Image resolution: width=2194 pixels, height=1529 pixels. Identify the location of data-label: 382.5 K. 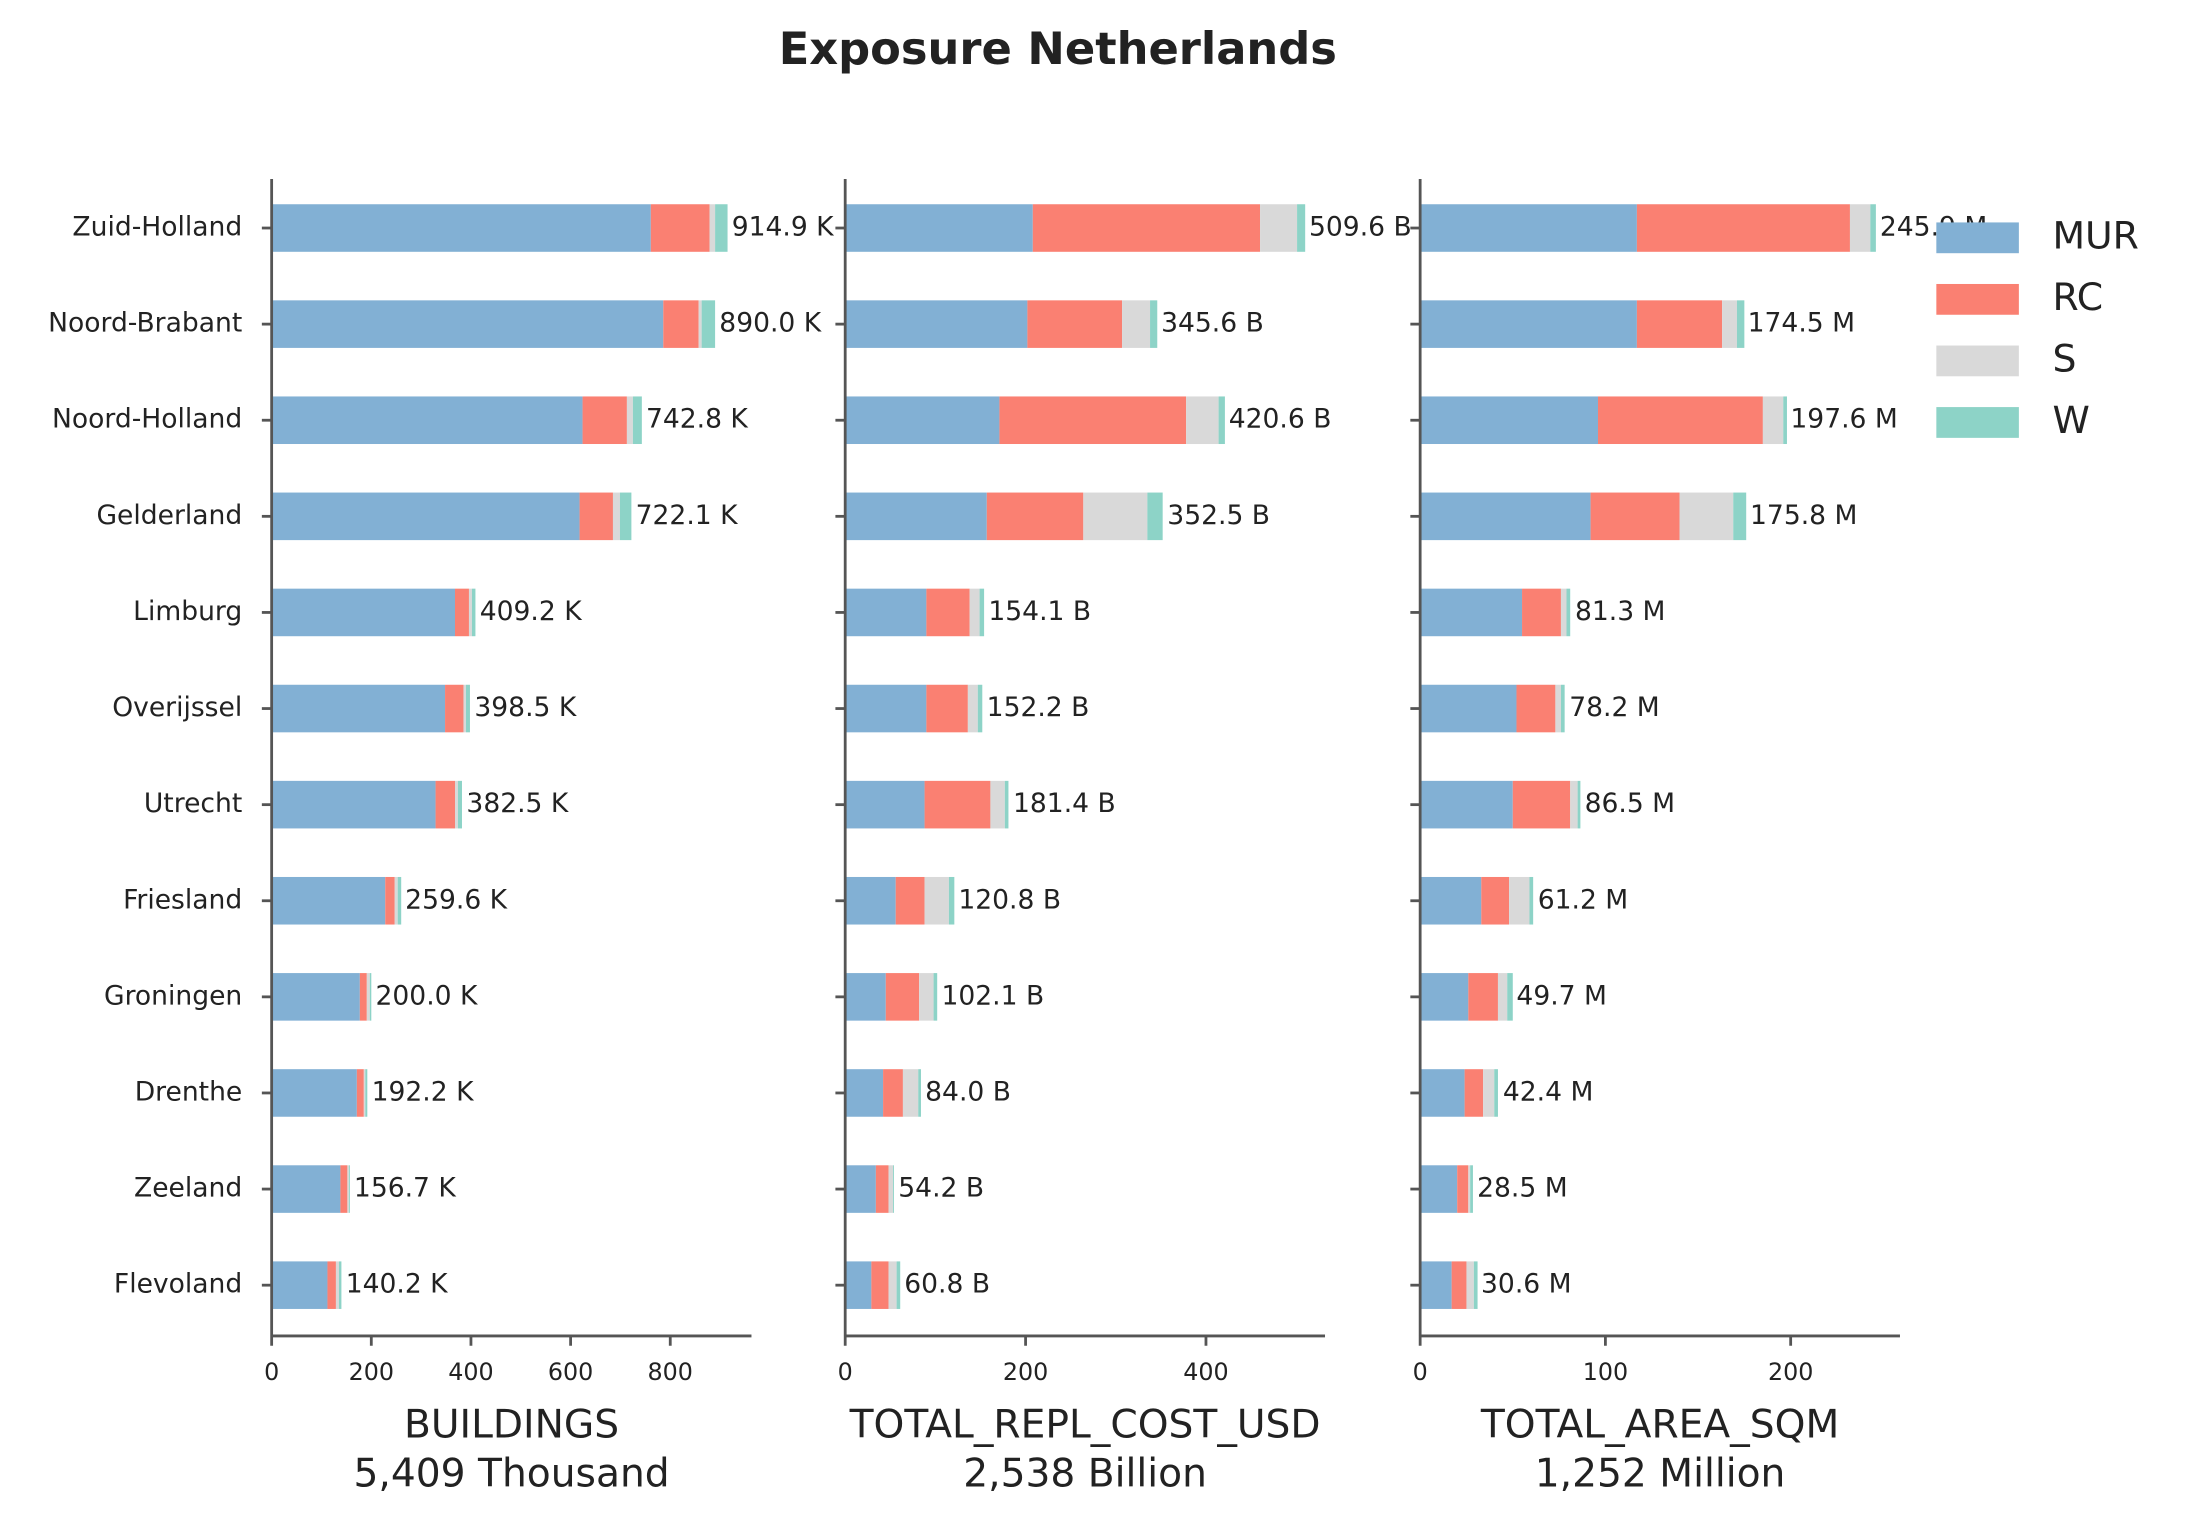
(517, 803).